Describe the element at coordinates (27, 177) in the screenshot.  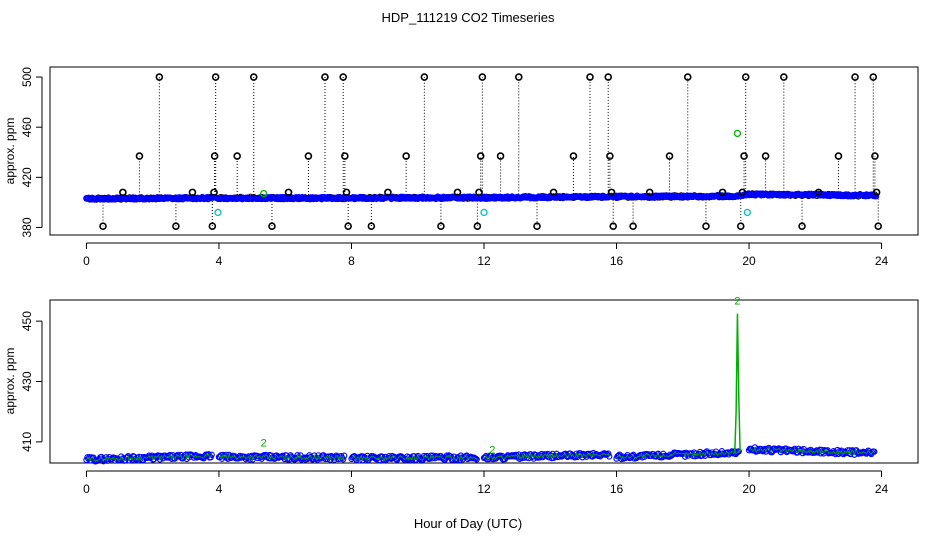
I see `y-tick-label: 420` at that location.